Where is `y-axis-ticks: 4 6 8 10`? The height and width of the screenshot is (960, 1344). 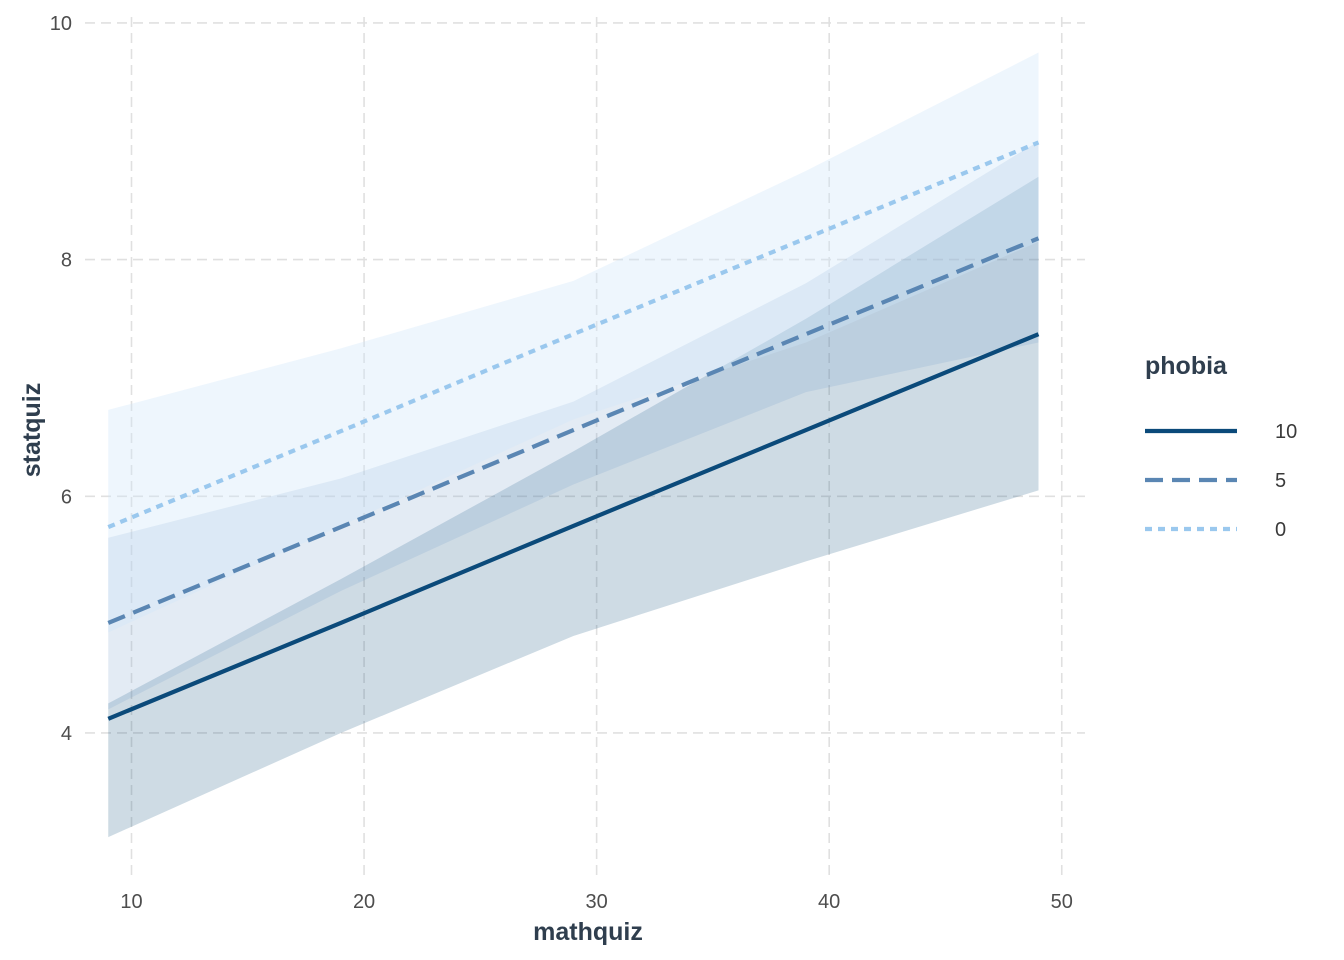 y-axis-ticks: 4 6 8 10 is located at coordinates (61, 379).